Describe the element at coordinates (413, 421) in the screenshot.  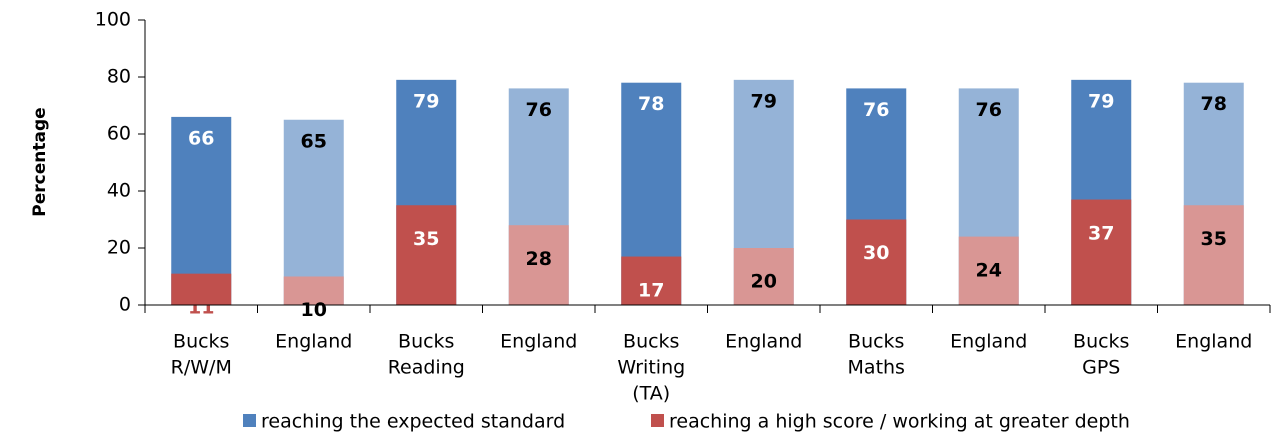
I see `legend-label: reaching the expected standard` at that location.